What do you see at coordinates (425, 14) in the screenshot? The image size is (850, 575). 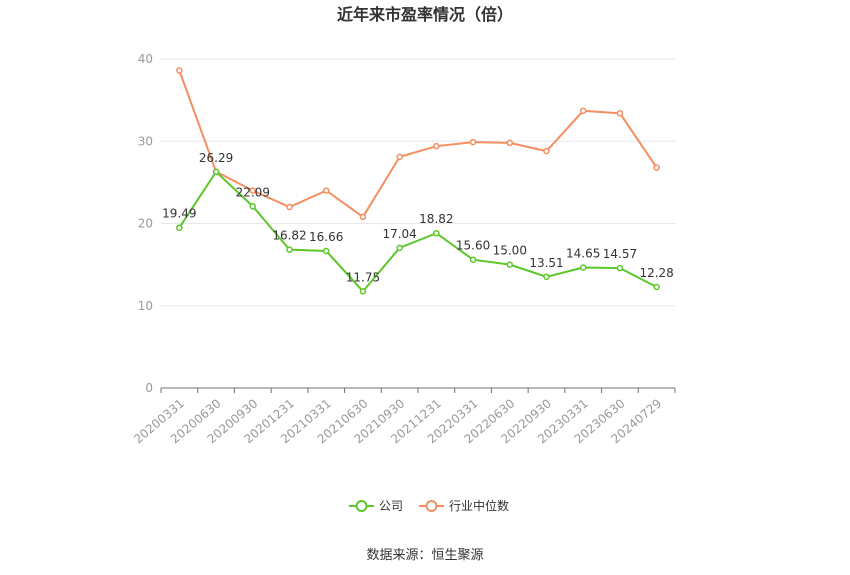 I see `chart-title: 近年来市盈率情况（倍）` at bounding box center [425, 14].